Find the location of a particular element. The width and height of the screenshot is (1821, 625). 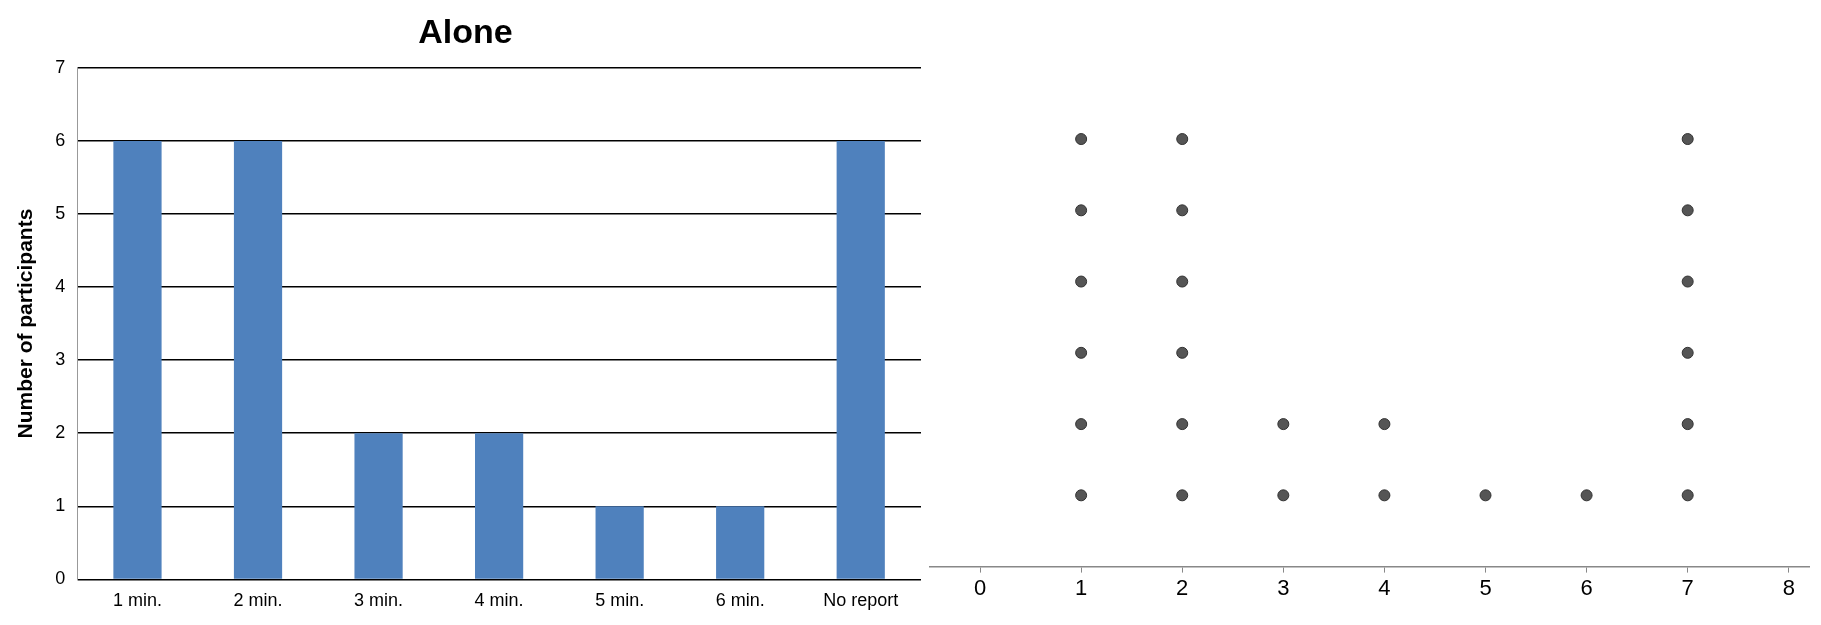

x-tick-label: 3 is located at coordinates (1283, 587).